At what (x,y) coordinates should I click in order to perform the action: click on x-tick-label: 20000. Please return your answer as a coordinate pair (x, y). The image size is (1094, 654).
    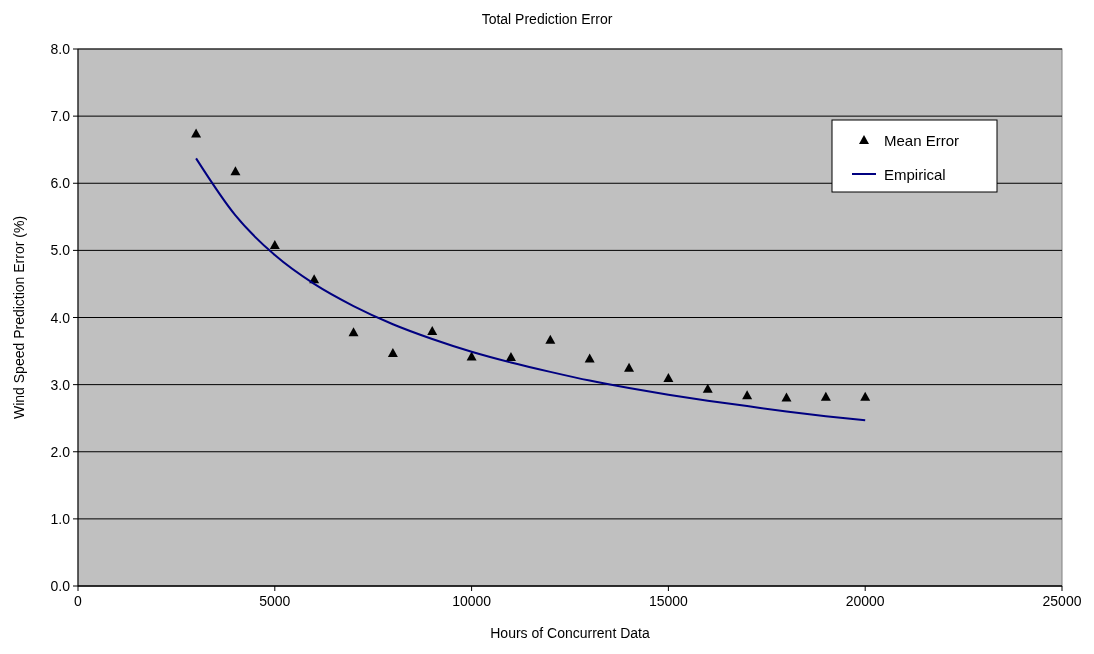
    Looking at the image, I should click on (865, 601).